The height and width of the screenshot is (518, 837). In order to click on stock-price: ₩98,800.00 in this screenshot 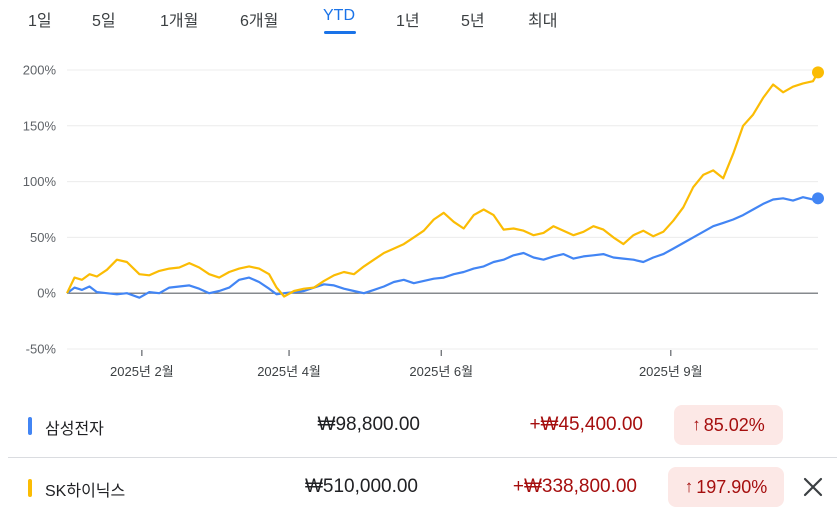, I will do `click(368, 424)`.